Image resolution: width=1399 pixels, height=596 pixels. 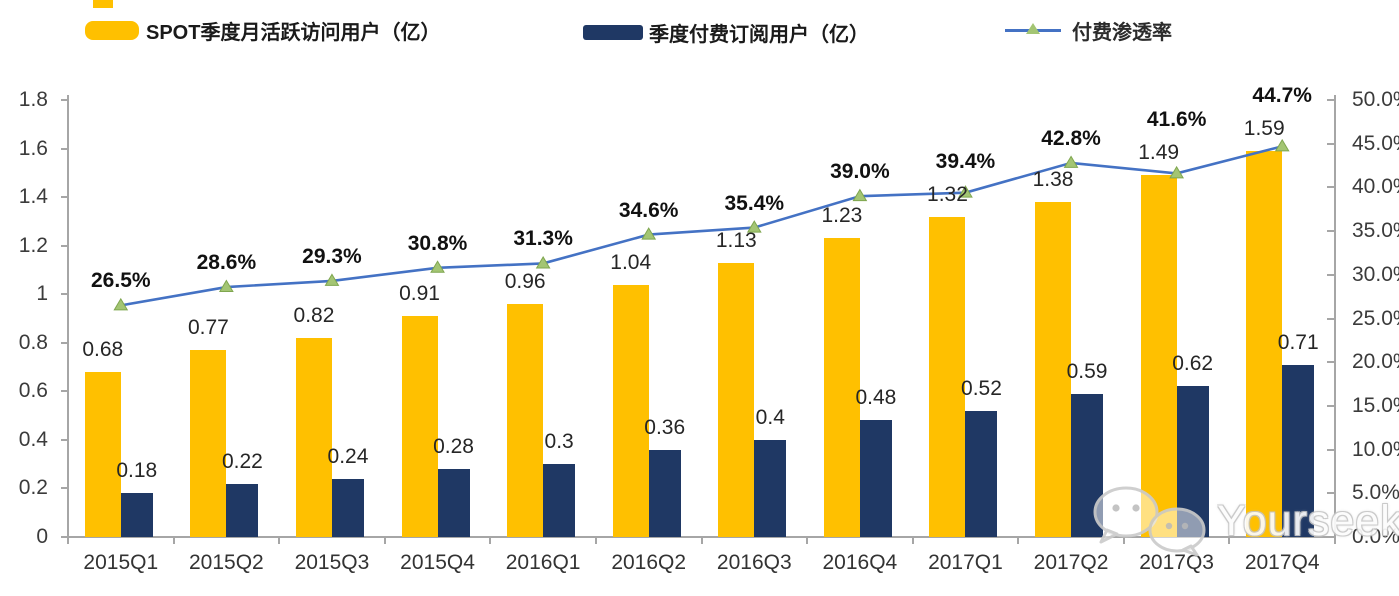 I want to click on subscribers-swatch, so click(x=613, y=32).